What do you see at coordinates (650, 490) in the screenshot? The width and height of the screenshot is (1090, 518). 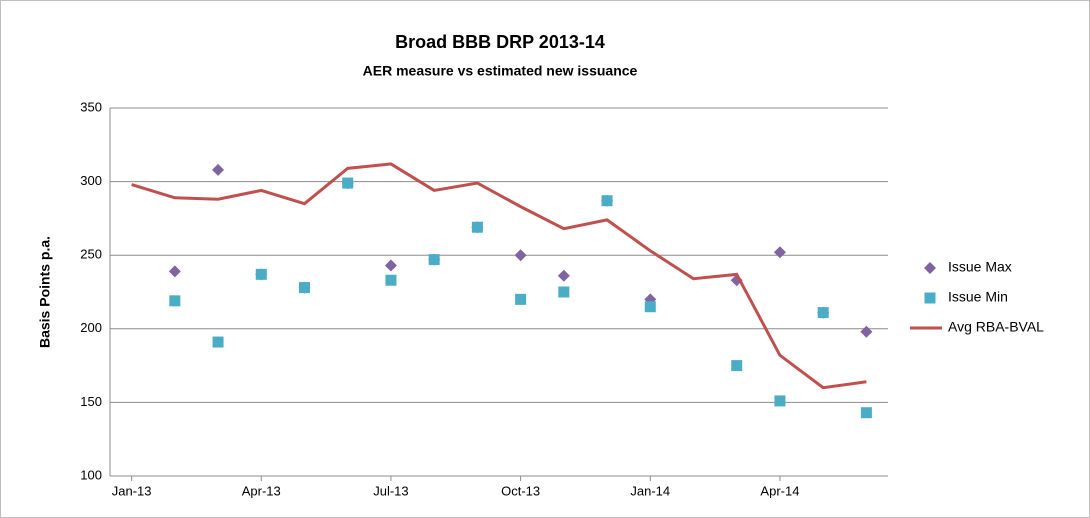 I see `x-tick-label: Jan-14` at bounding box center [650, 490].